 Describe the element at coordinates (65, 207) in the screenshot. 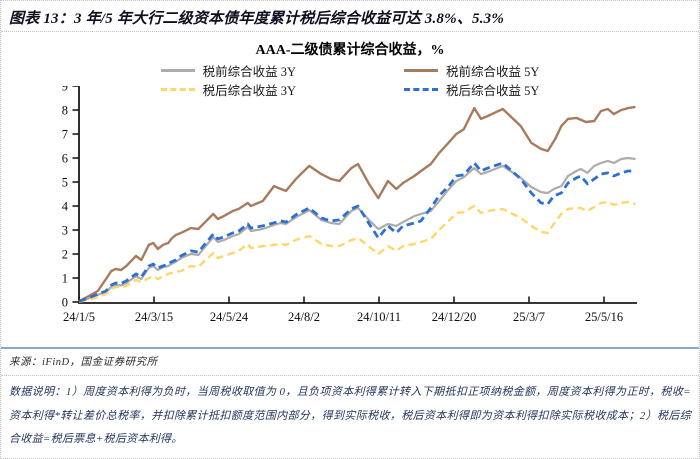

I see `y-tick-label: 4` at that location.